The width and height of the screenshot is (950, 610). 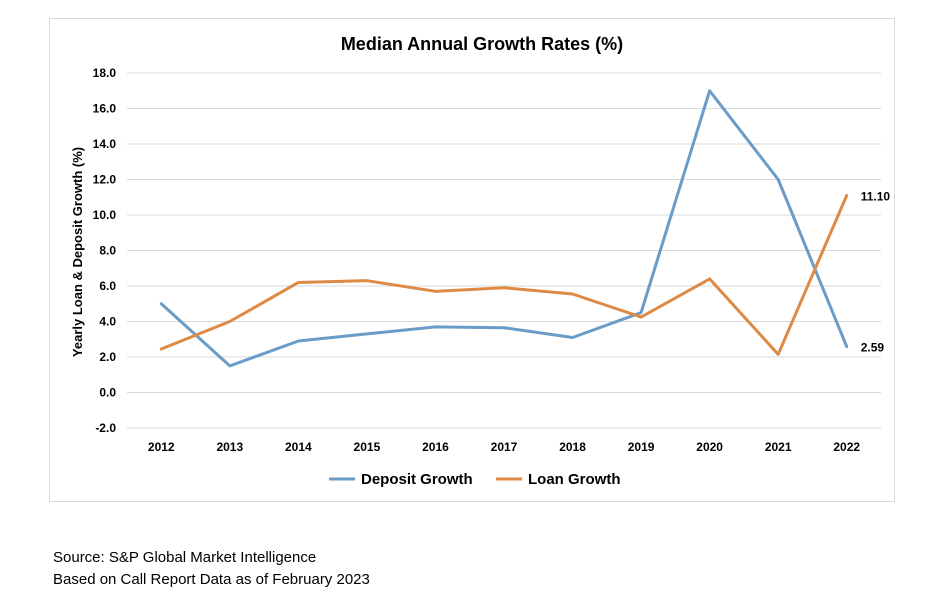 I want to click on data-label: 11.10, so click(x=876, y=196).